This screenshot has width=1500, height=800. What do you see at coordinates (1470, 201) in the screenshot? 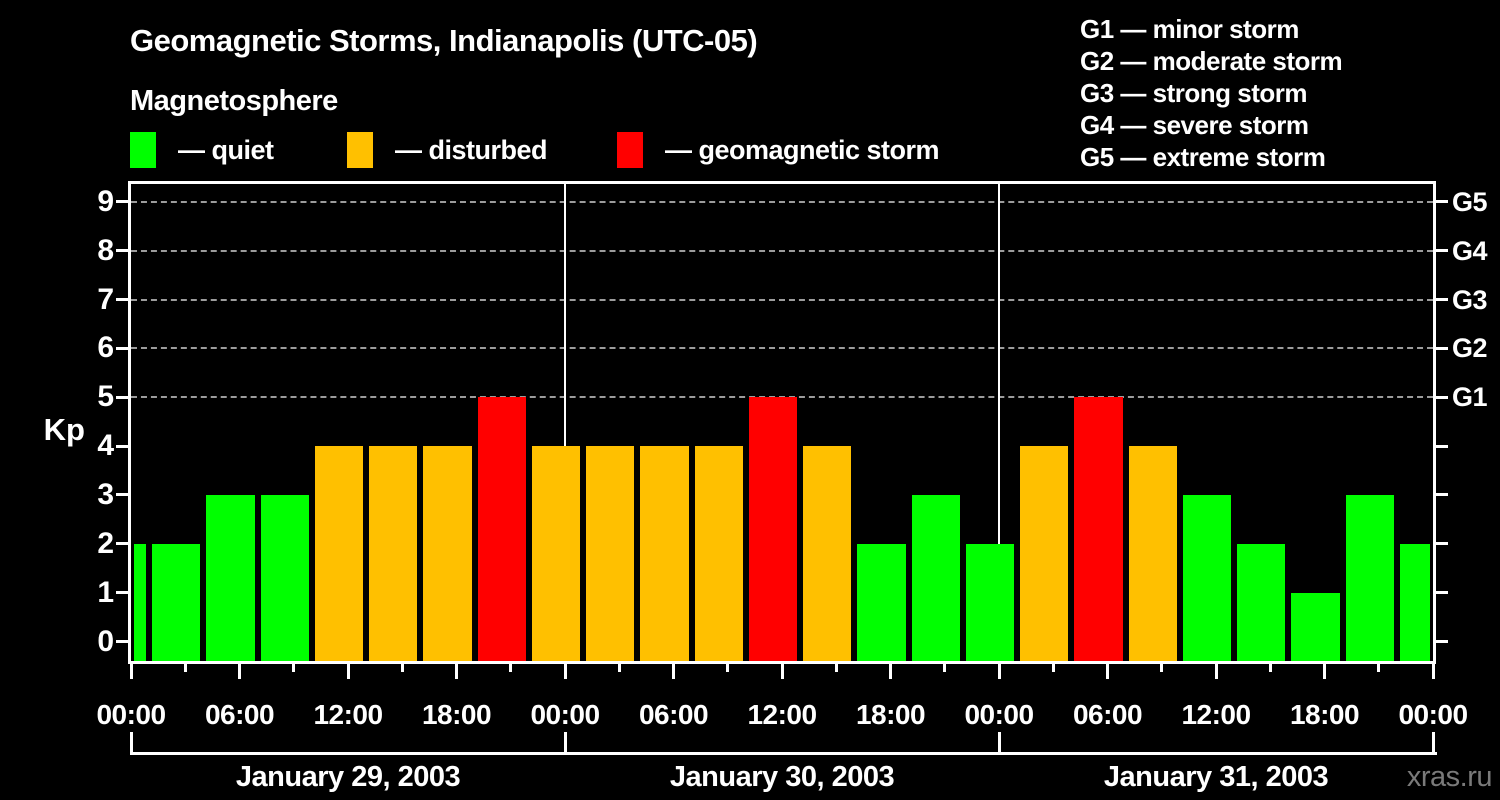
I see `g-level-label: G5` at bounding box center [1470, 201].